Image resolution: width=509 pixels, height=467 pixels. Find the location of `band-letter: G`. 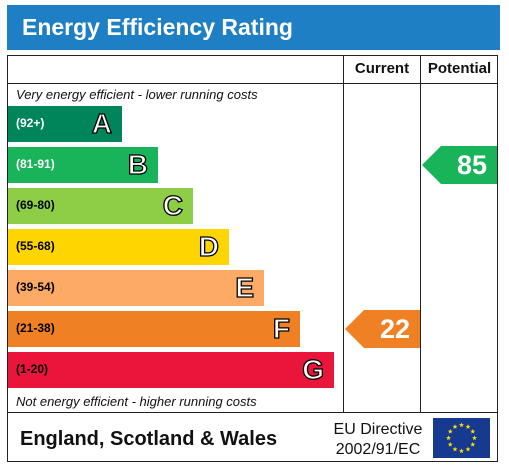

band-letter: G is located at coordinates (313, 369).